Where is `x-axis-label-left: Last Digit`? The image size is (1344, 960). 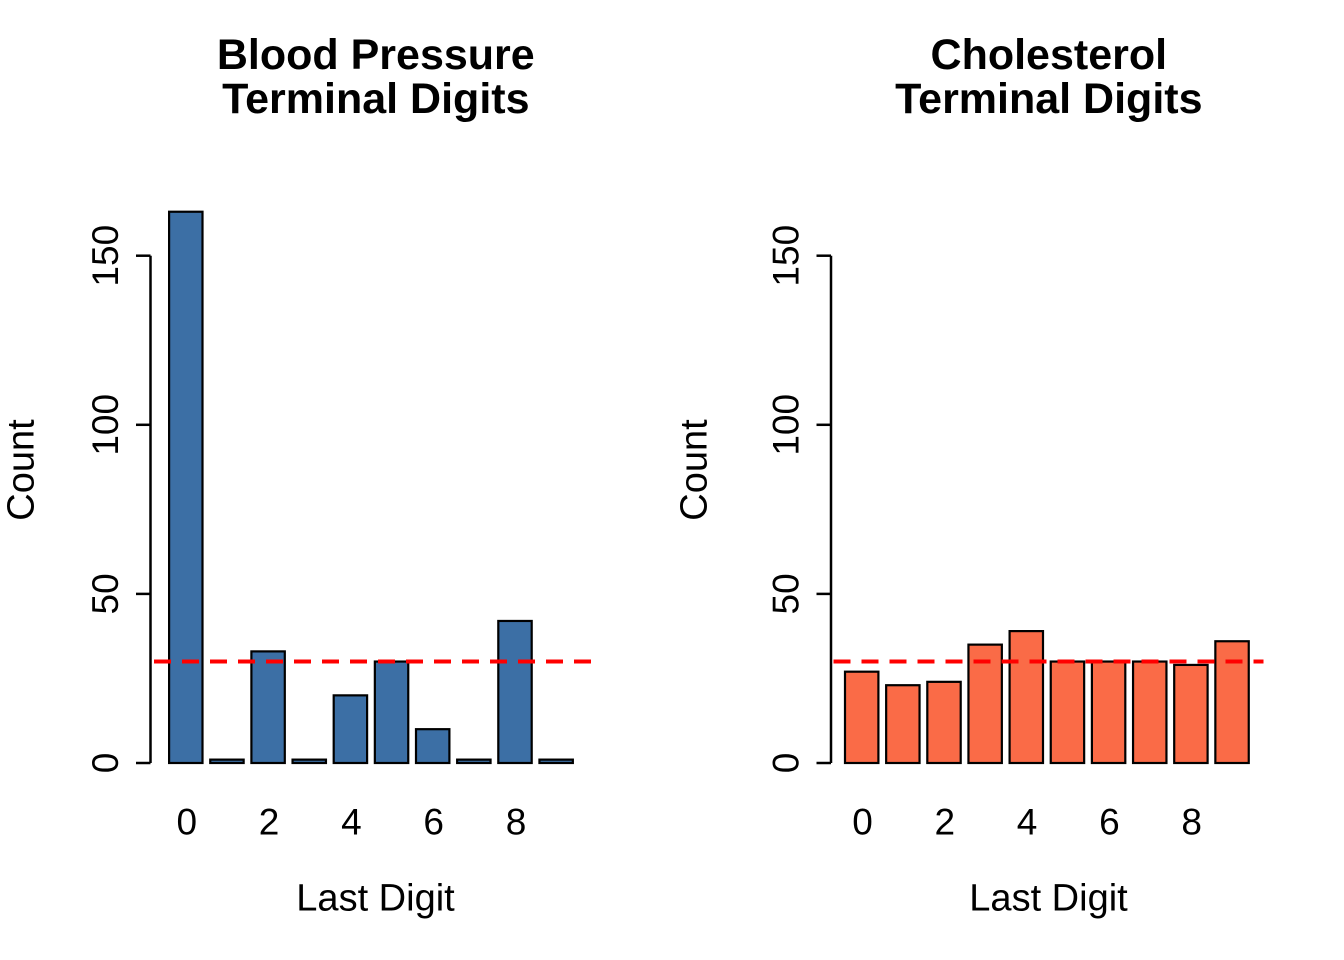 x-axis-label-left: Last Digit is located at coordinates (375, 898).